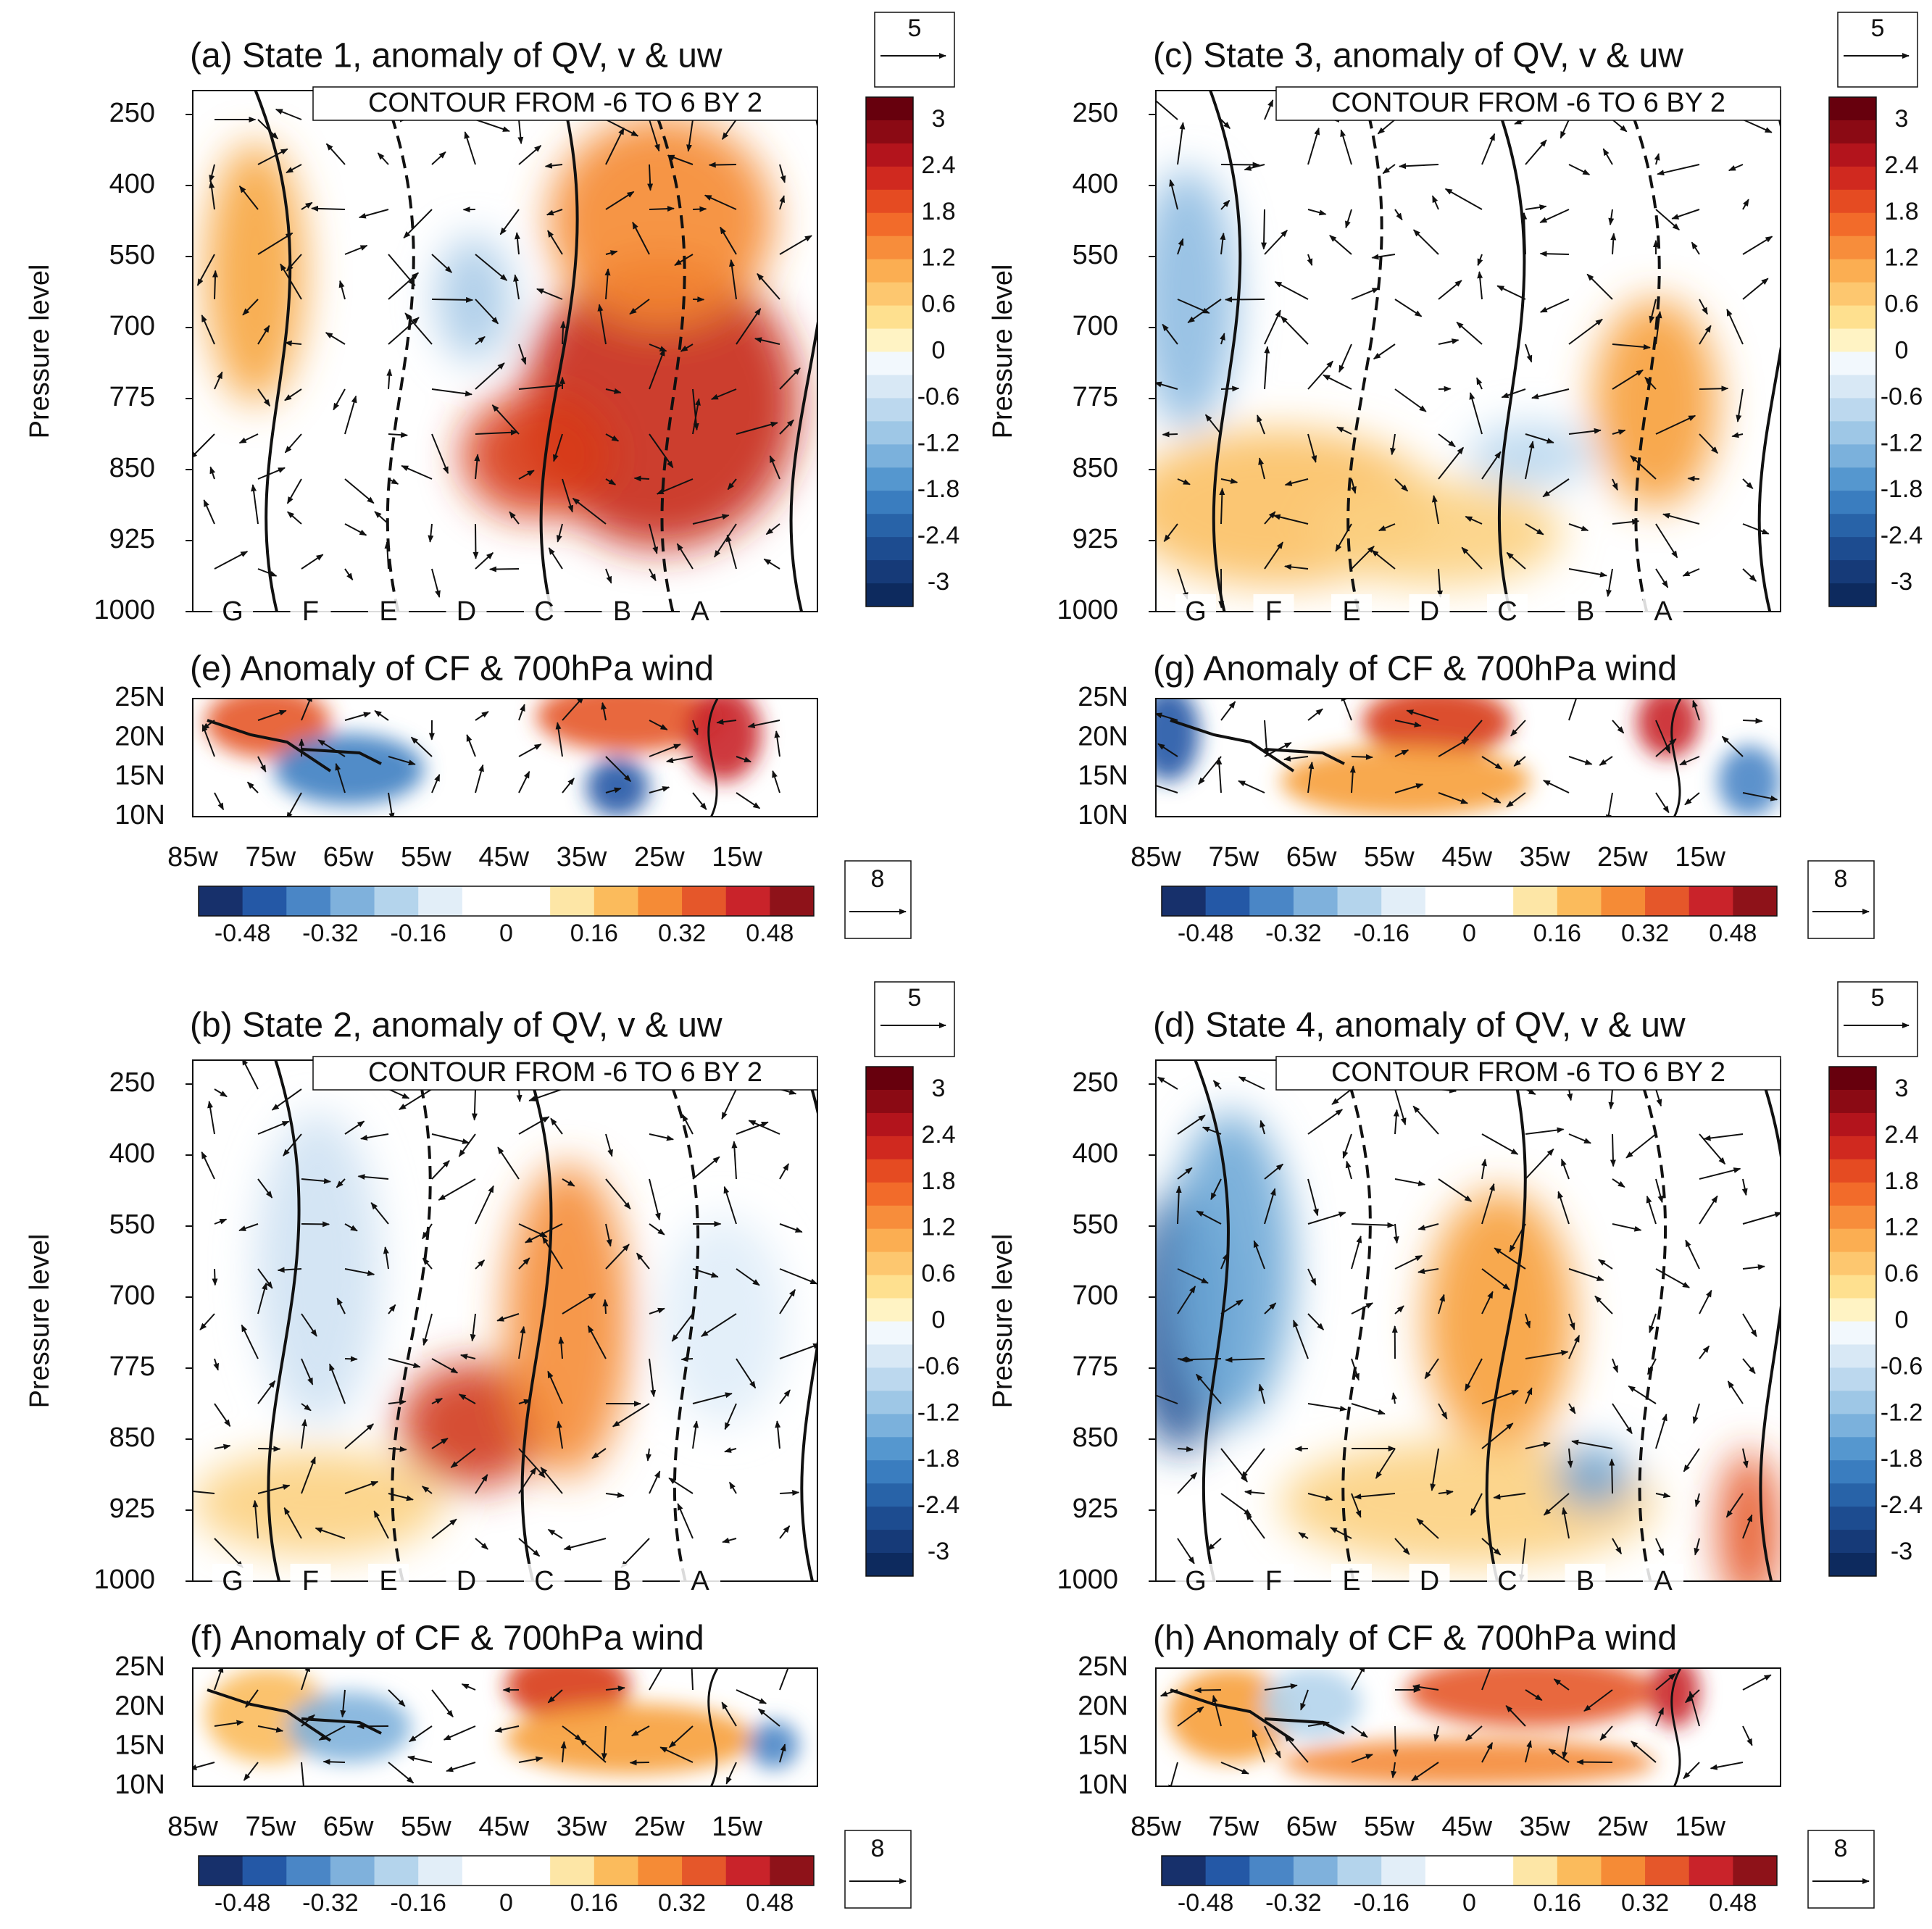 This screenshot has height=1929, width=1932. What do you see at coordinates (1096, 113) in the screenshot?
I see `y-tick-label: 250` at bounding box center [1096, 113].